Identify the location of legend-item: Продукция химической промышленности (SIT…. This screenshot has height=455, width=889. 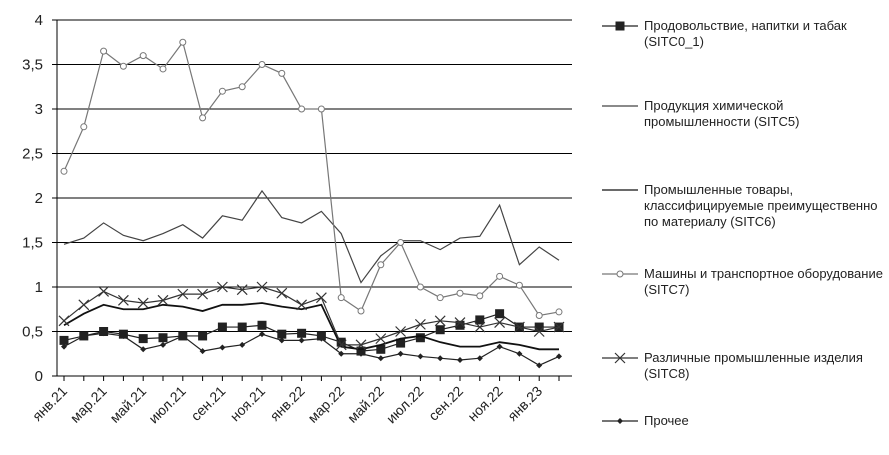
(742, 114).